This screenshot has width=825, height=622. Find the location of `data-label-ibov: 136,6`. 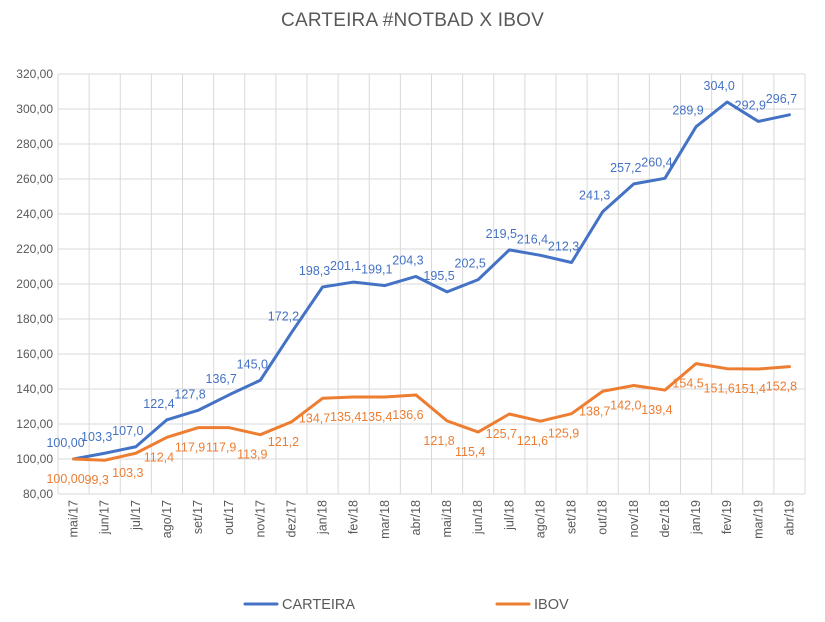

data-label-ibov: 136,6 is located at coordinates (407, 415).